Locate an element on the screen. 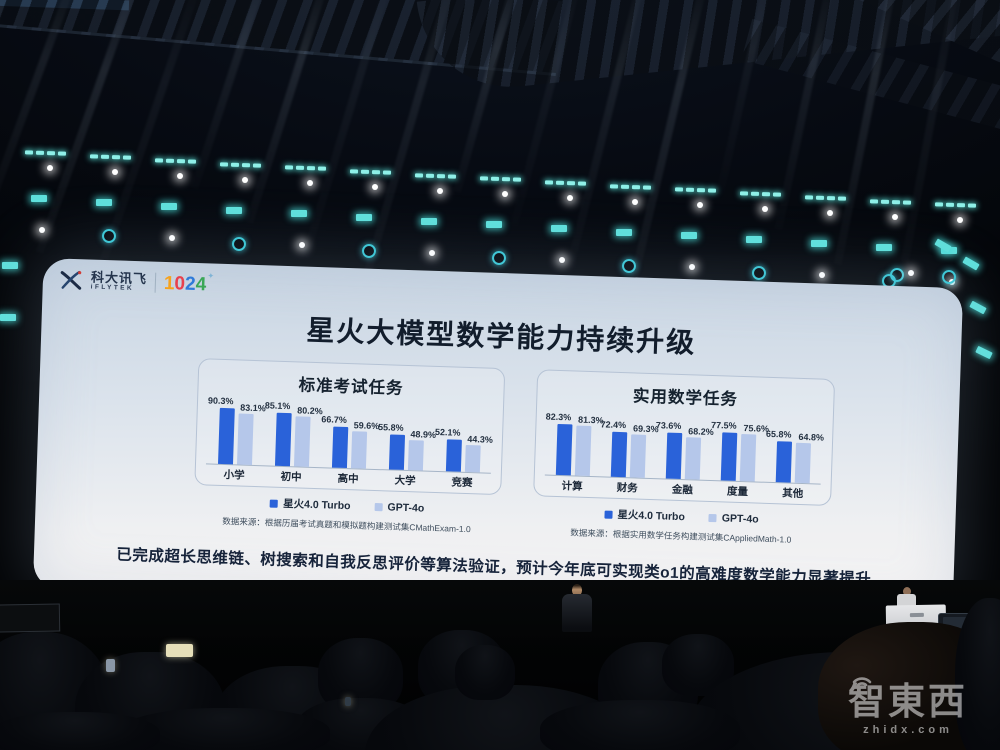  watermark: 智東西 zhidx.com is located at coordinates (908, 706).